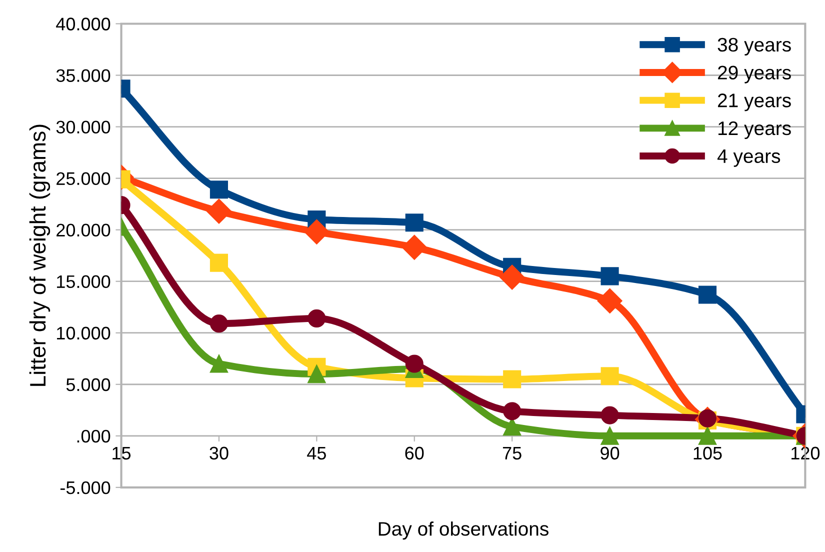 The image size is (825, 552). I want to click on x-tick-label: 15, so click(121, 453).